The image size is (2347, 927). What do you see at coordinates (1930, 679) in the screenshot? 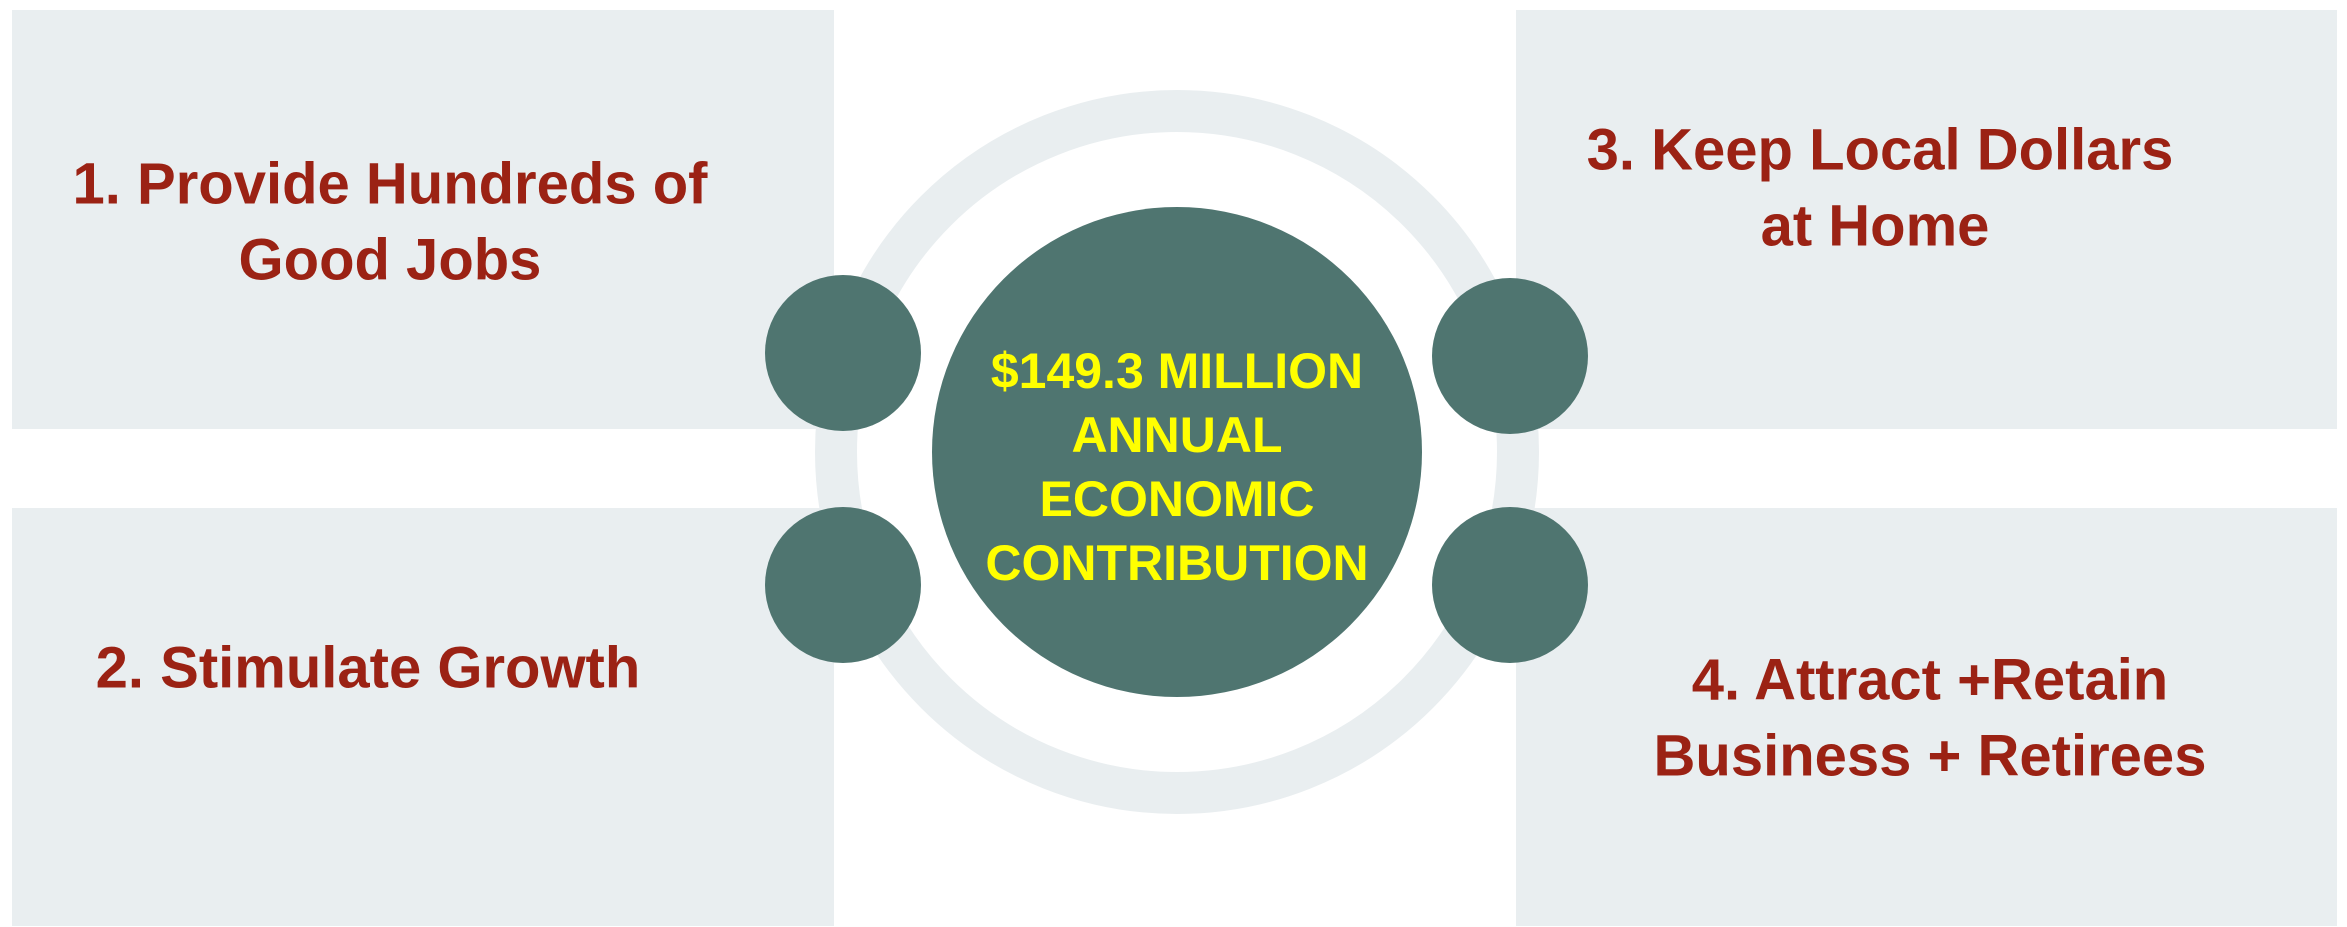
I see `item-text: 4. Attract +Retain` at bounding box center [1930, 679].